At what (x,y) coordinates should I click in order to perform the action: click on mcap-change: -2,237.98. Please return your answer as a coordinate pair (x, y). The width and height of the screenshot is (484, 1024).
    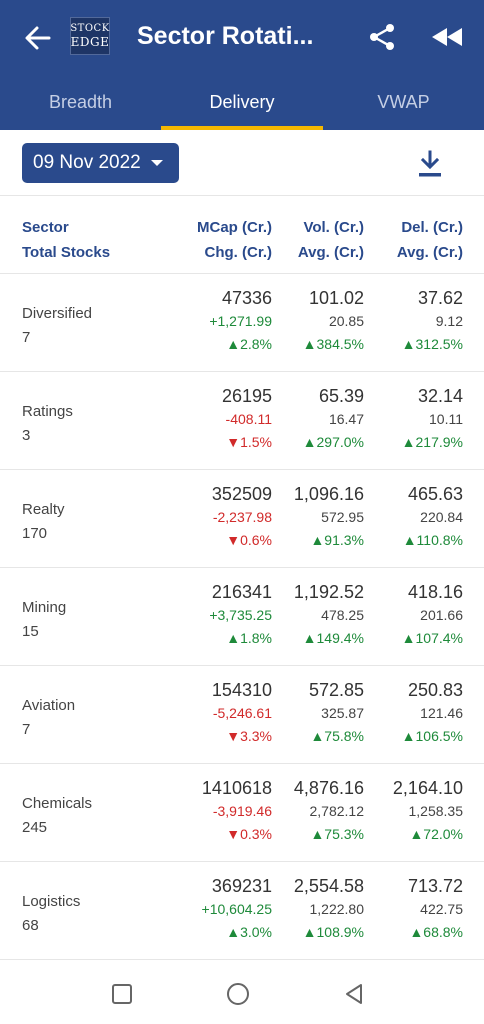
    Looking at the image, I should click on (242, 517).